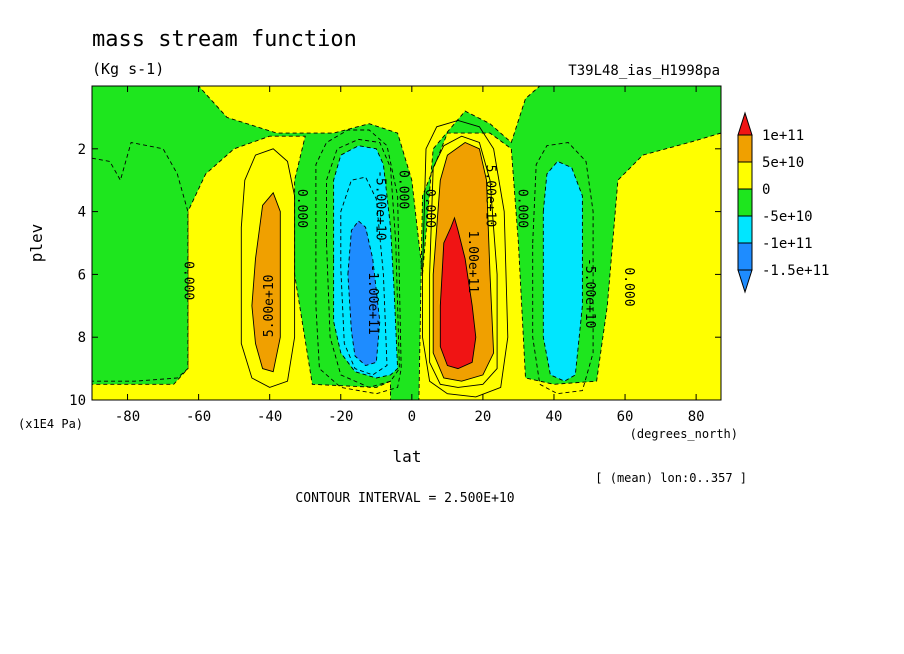 The height and width of the screenshot is (654, 904). I want to click on x-tick-label: -80, so click(127, 417).